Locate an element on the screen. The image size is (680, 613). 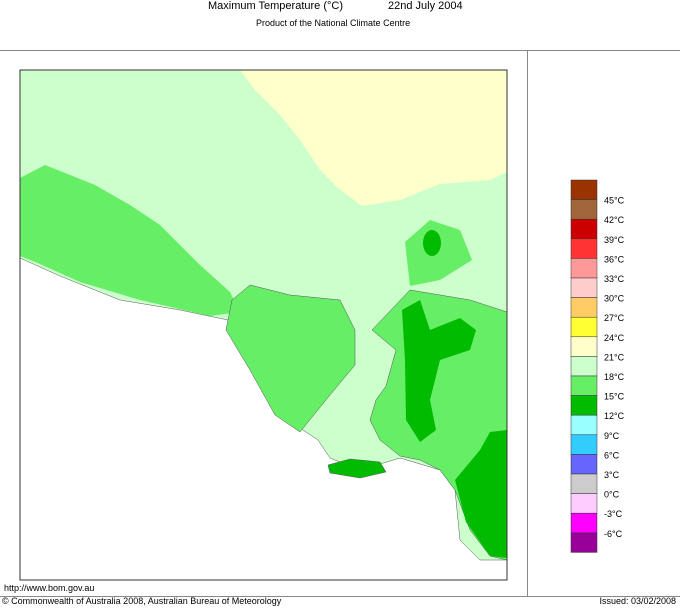
title: Maximum Temperature (°C) is located at coordinates (275, 6).